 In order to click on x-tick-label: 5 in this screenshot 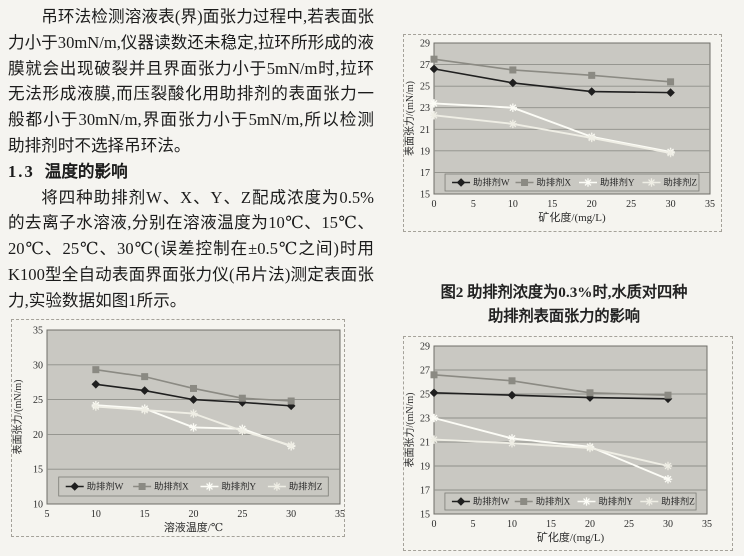, I will do `click(473, 524)`.